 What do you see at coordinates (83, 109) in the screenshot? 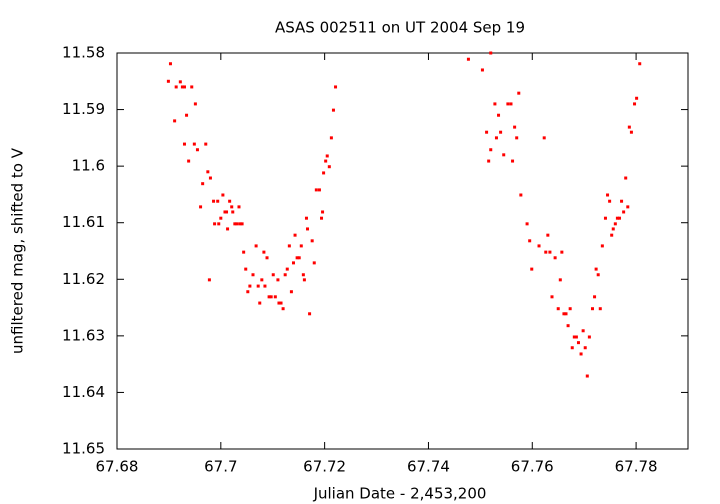
I see `y-tick-label: 11.59` at bounding box center [83, 109].